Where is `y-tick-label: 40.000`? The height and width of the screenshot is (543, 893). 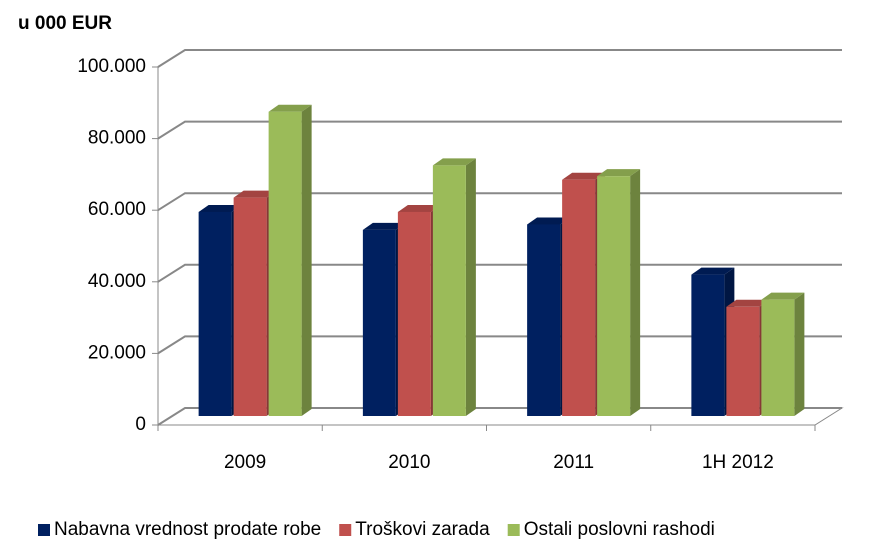 y-tick-label: 40.000 is located at coordinates (117, 281).